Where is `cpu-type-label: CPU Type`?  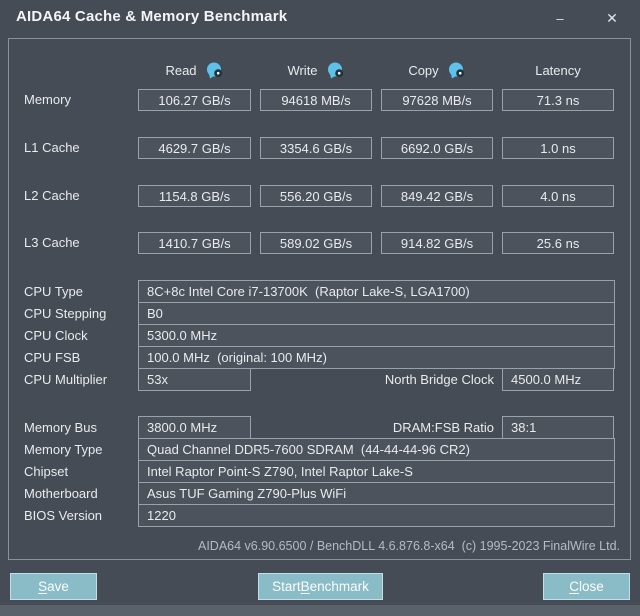 cpu-type-label: CPU Type is located at coordinates (54, 291).